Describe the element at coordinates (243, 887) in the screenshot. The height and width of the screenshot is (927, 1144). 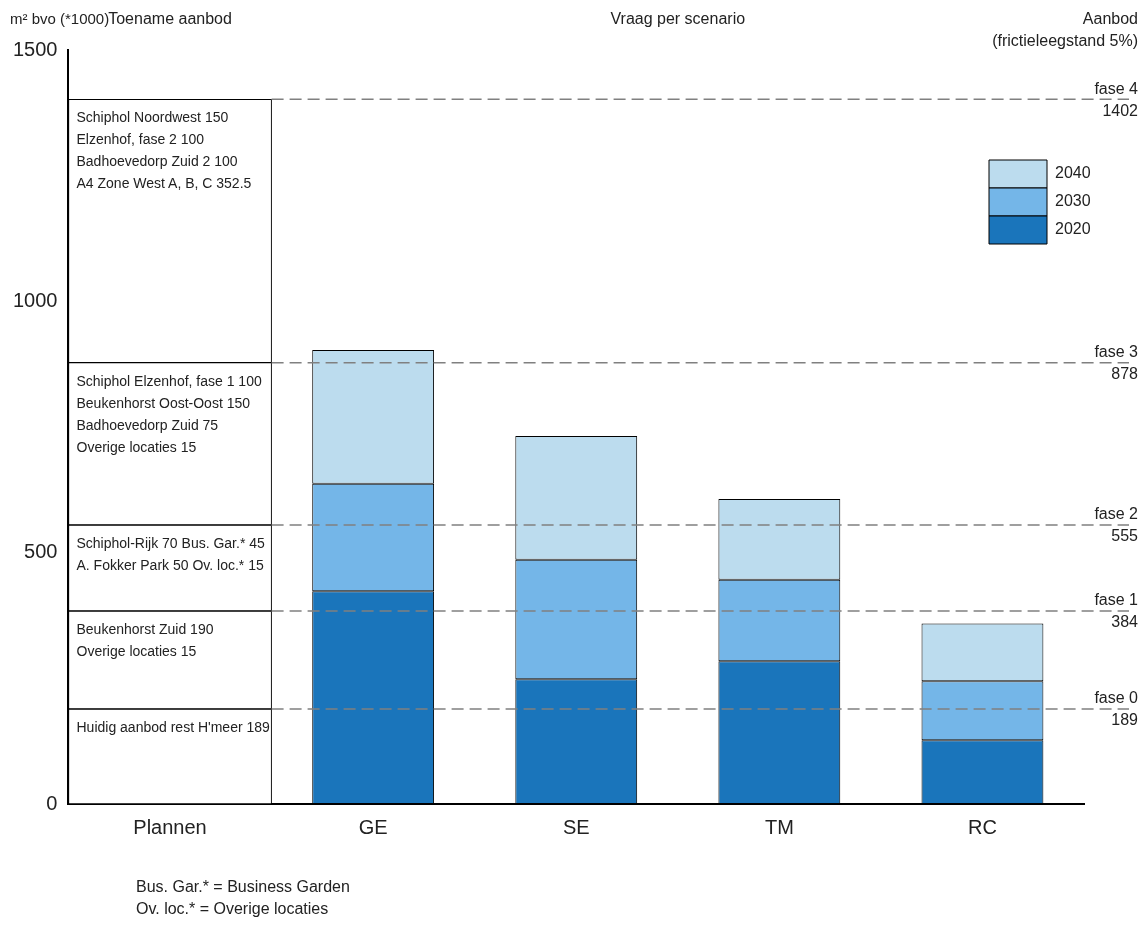
I see `text: Bus. Gar.* = Business Garden` at that location.